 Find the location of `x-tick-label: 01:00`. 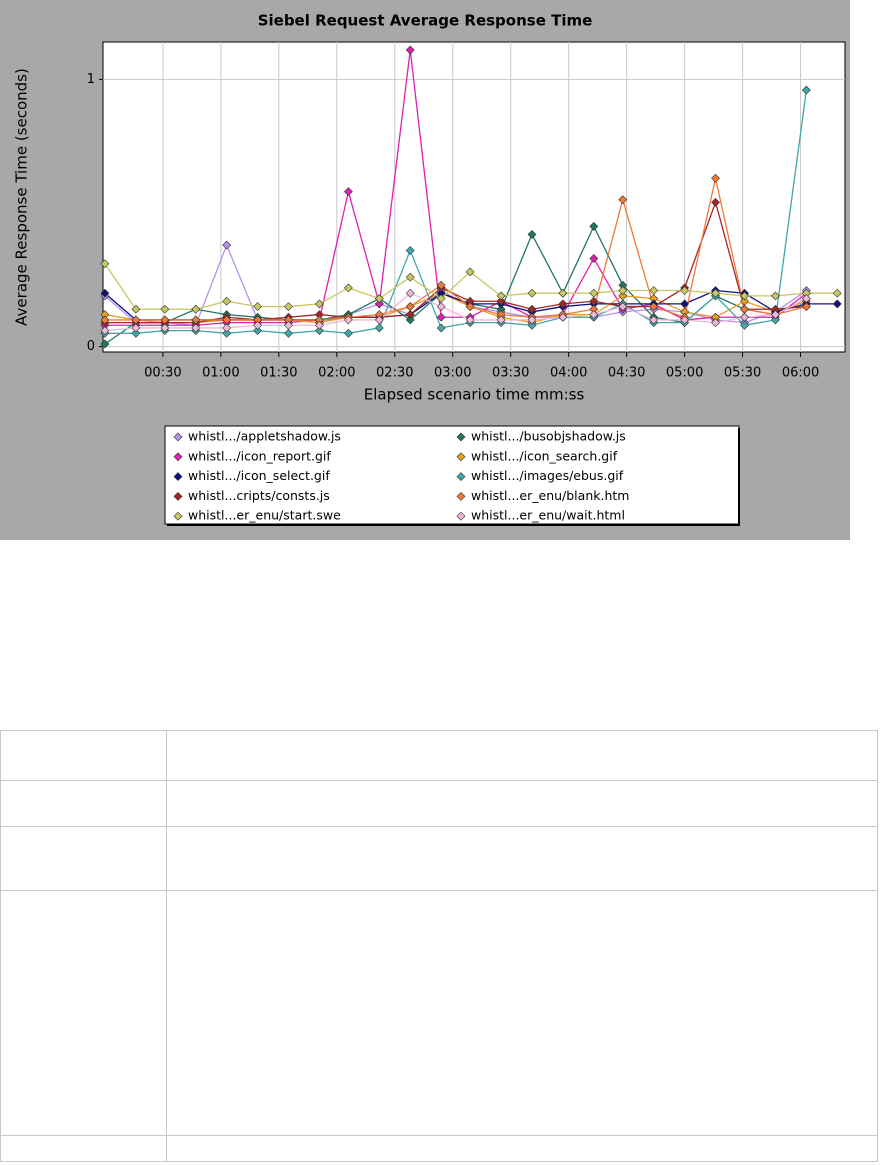

x-tick-label: 01:00 is located at coordinates (220, 373).